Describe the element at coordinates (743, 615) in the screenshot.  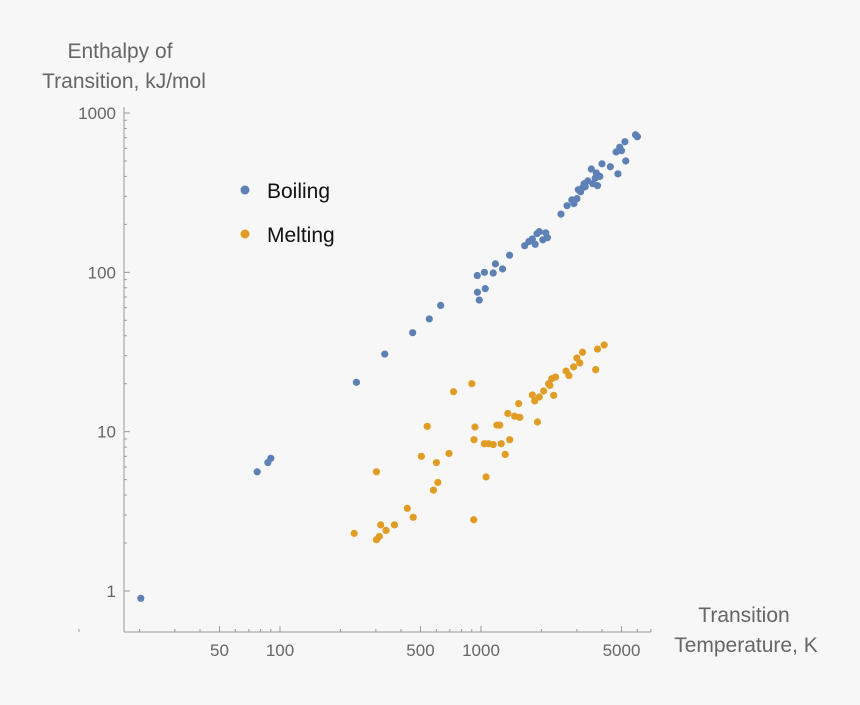
I see `x-axis-title-line-1: Transition` at that location.